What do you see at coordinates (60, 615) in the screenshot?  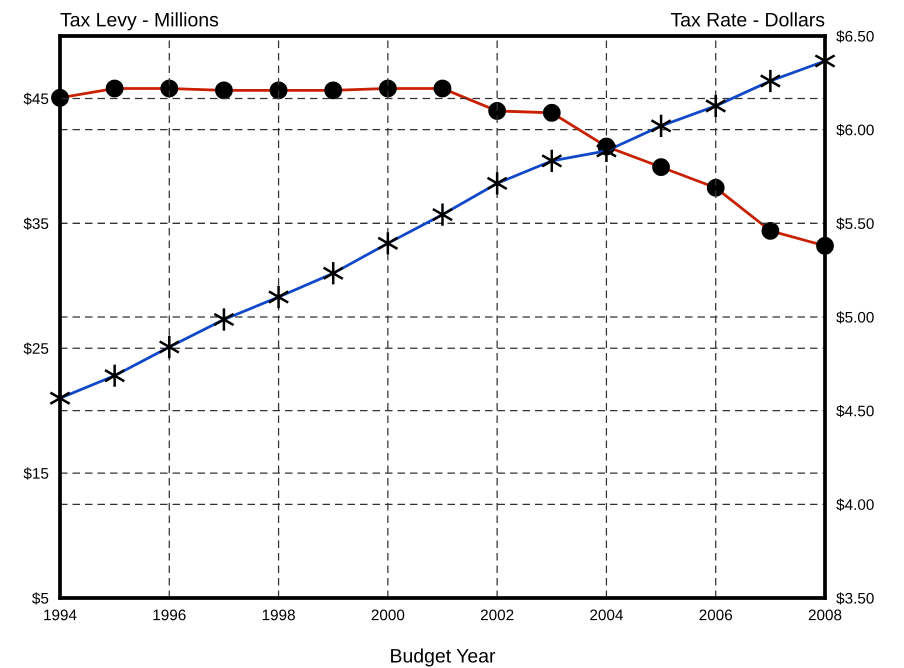 I see `x-tick-label: 1994` at bounding box center [60, 615].